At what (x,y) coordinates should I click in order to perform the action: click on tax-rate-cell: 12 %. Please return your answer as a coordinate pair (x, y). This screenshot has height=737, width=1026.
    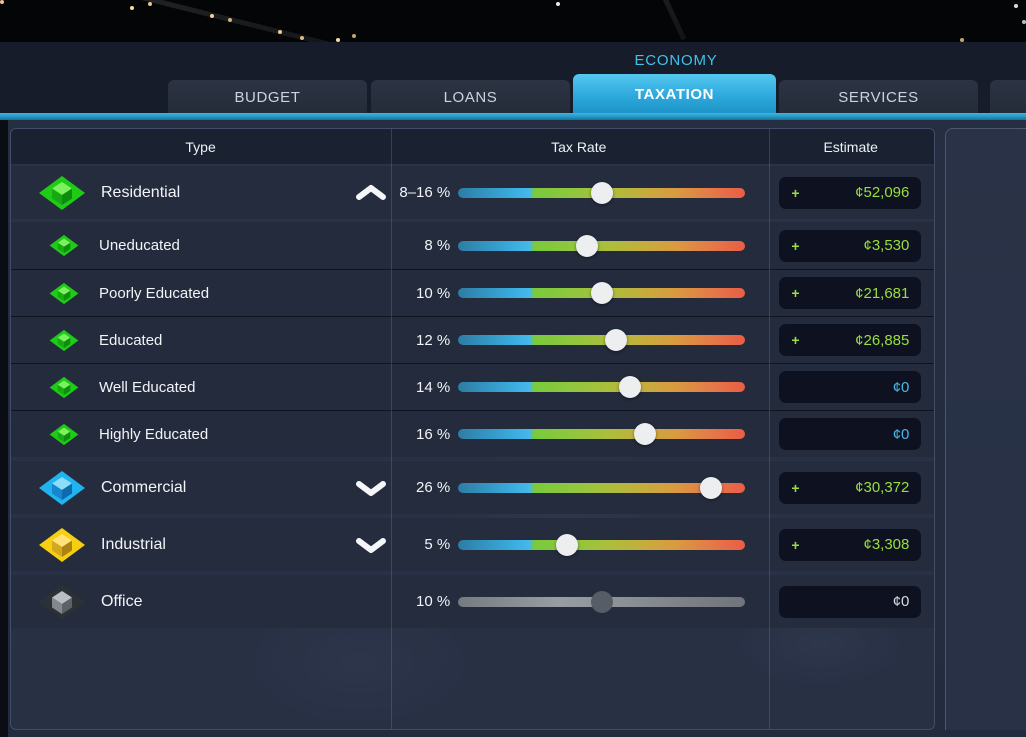
    Looking at the image, I should click on (578, 340).